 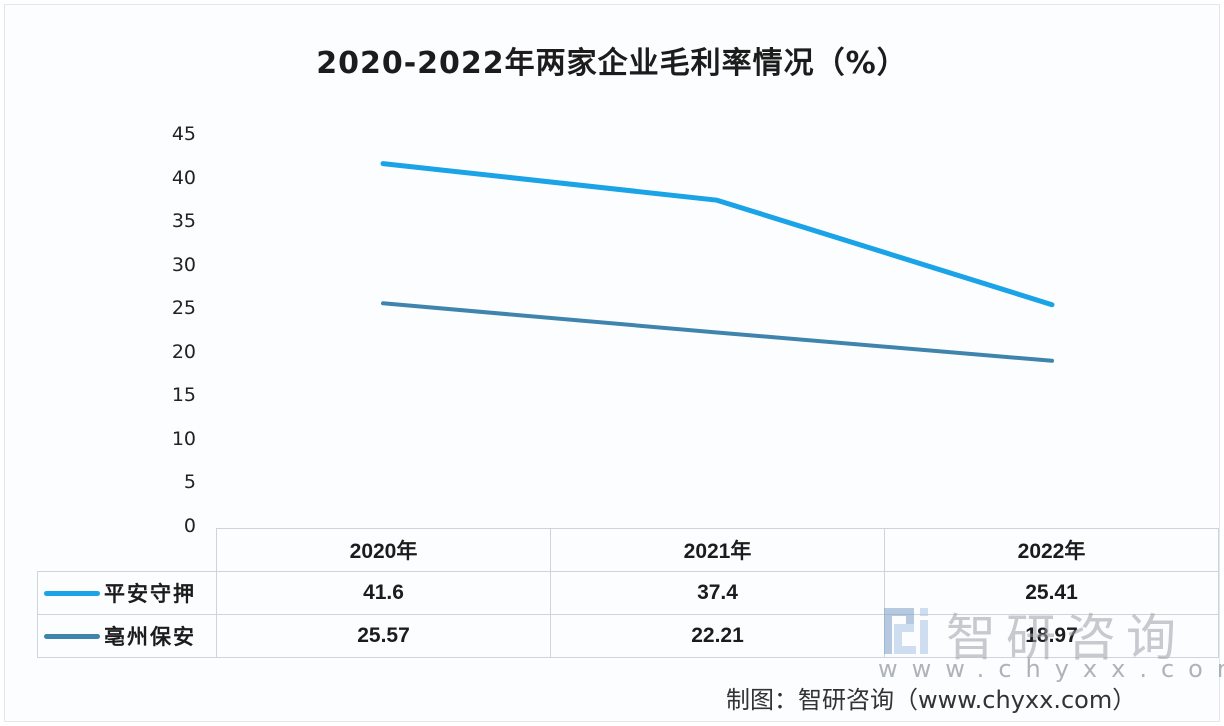 What do you see at coordinates (931, 700) in the screenshot?
I see `source-note: 制图：智研咨询（www.chyxx.com）` at bounding box center [931, 700].